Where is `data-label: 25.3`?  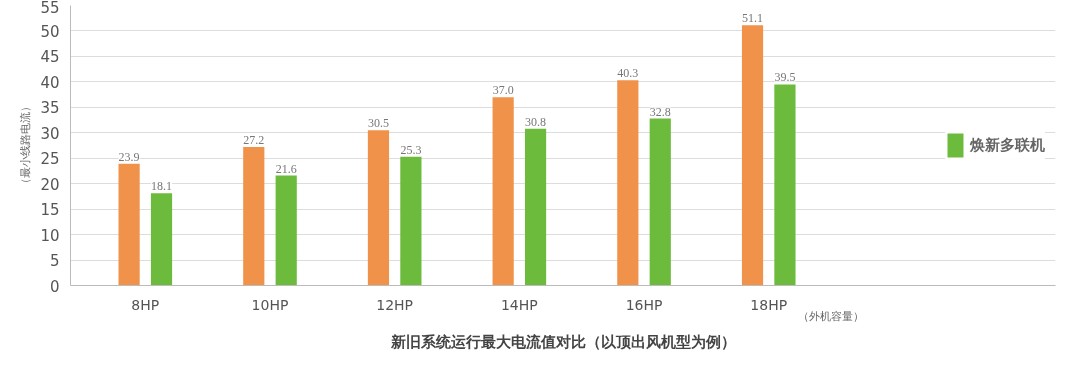 data-label: 25.3 is located at coordinates (411, 149).